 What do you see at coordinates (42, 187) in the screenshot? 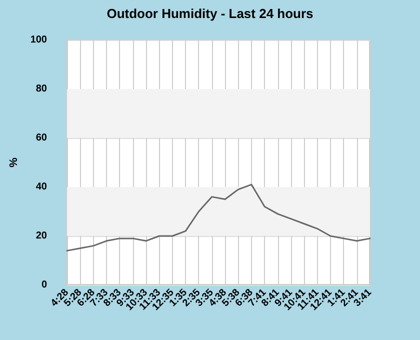
I see `y-tick-label: 40` at bounding box center [42, 187].